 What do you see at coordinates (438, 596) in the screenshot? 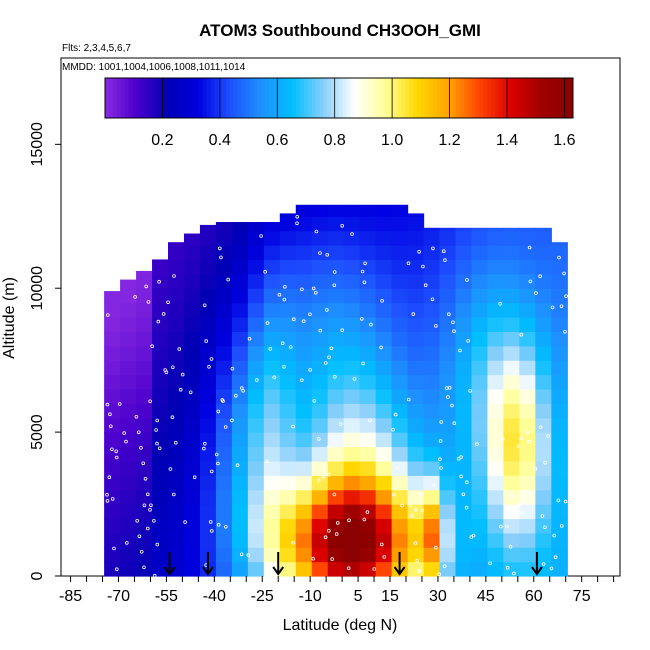
I see `x-tick-label: 30` at bounding box center [438, 596].